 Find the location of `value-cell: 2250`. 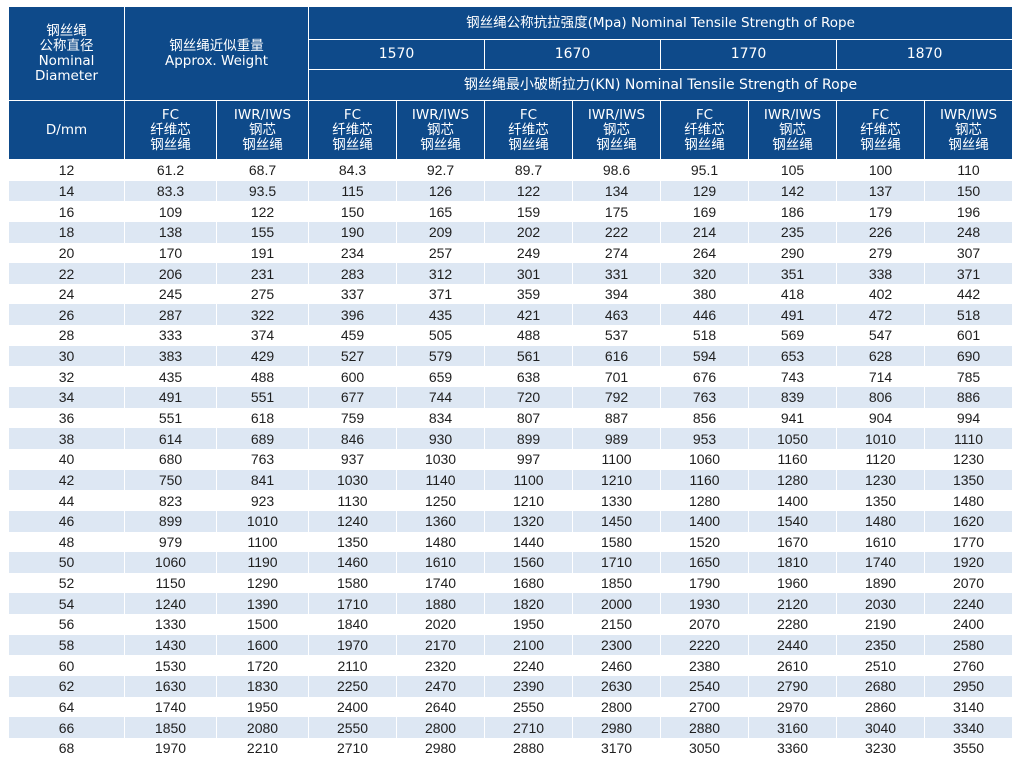

value-cell: 2250 is located at coordinates (353, 686).